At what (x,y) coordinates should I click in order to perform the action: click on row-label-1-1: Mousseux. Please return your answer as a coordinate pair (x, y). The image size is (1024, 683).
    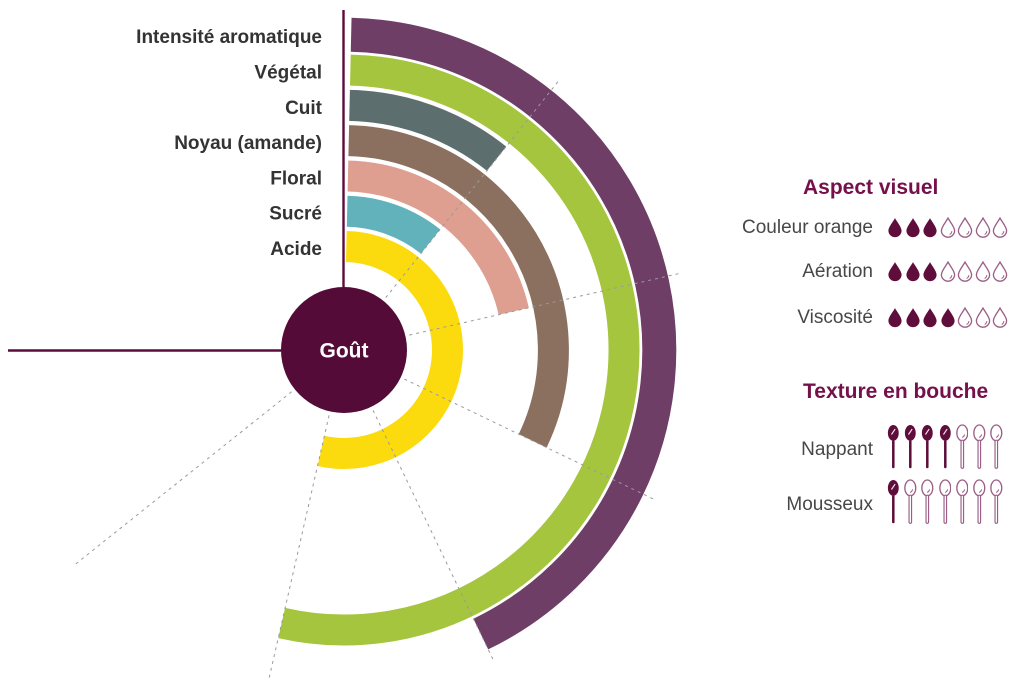
    Looking at the image, I should click on (829, 504).